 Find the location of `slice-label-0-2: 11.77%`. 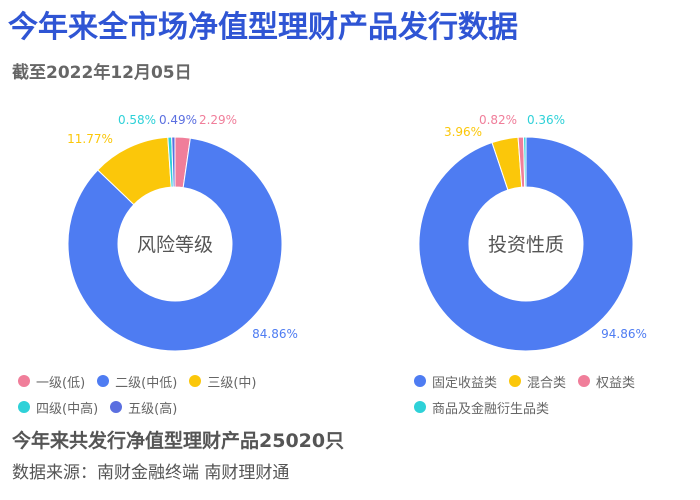

slice-label-0-2: 11.77% is located at coordinates (90, 139).